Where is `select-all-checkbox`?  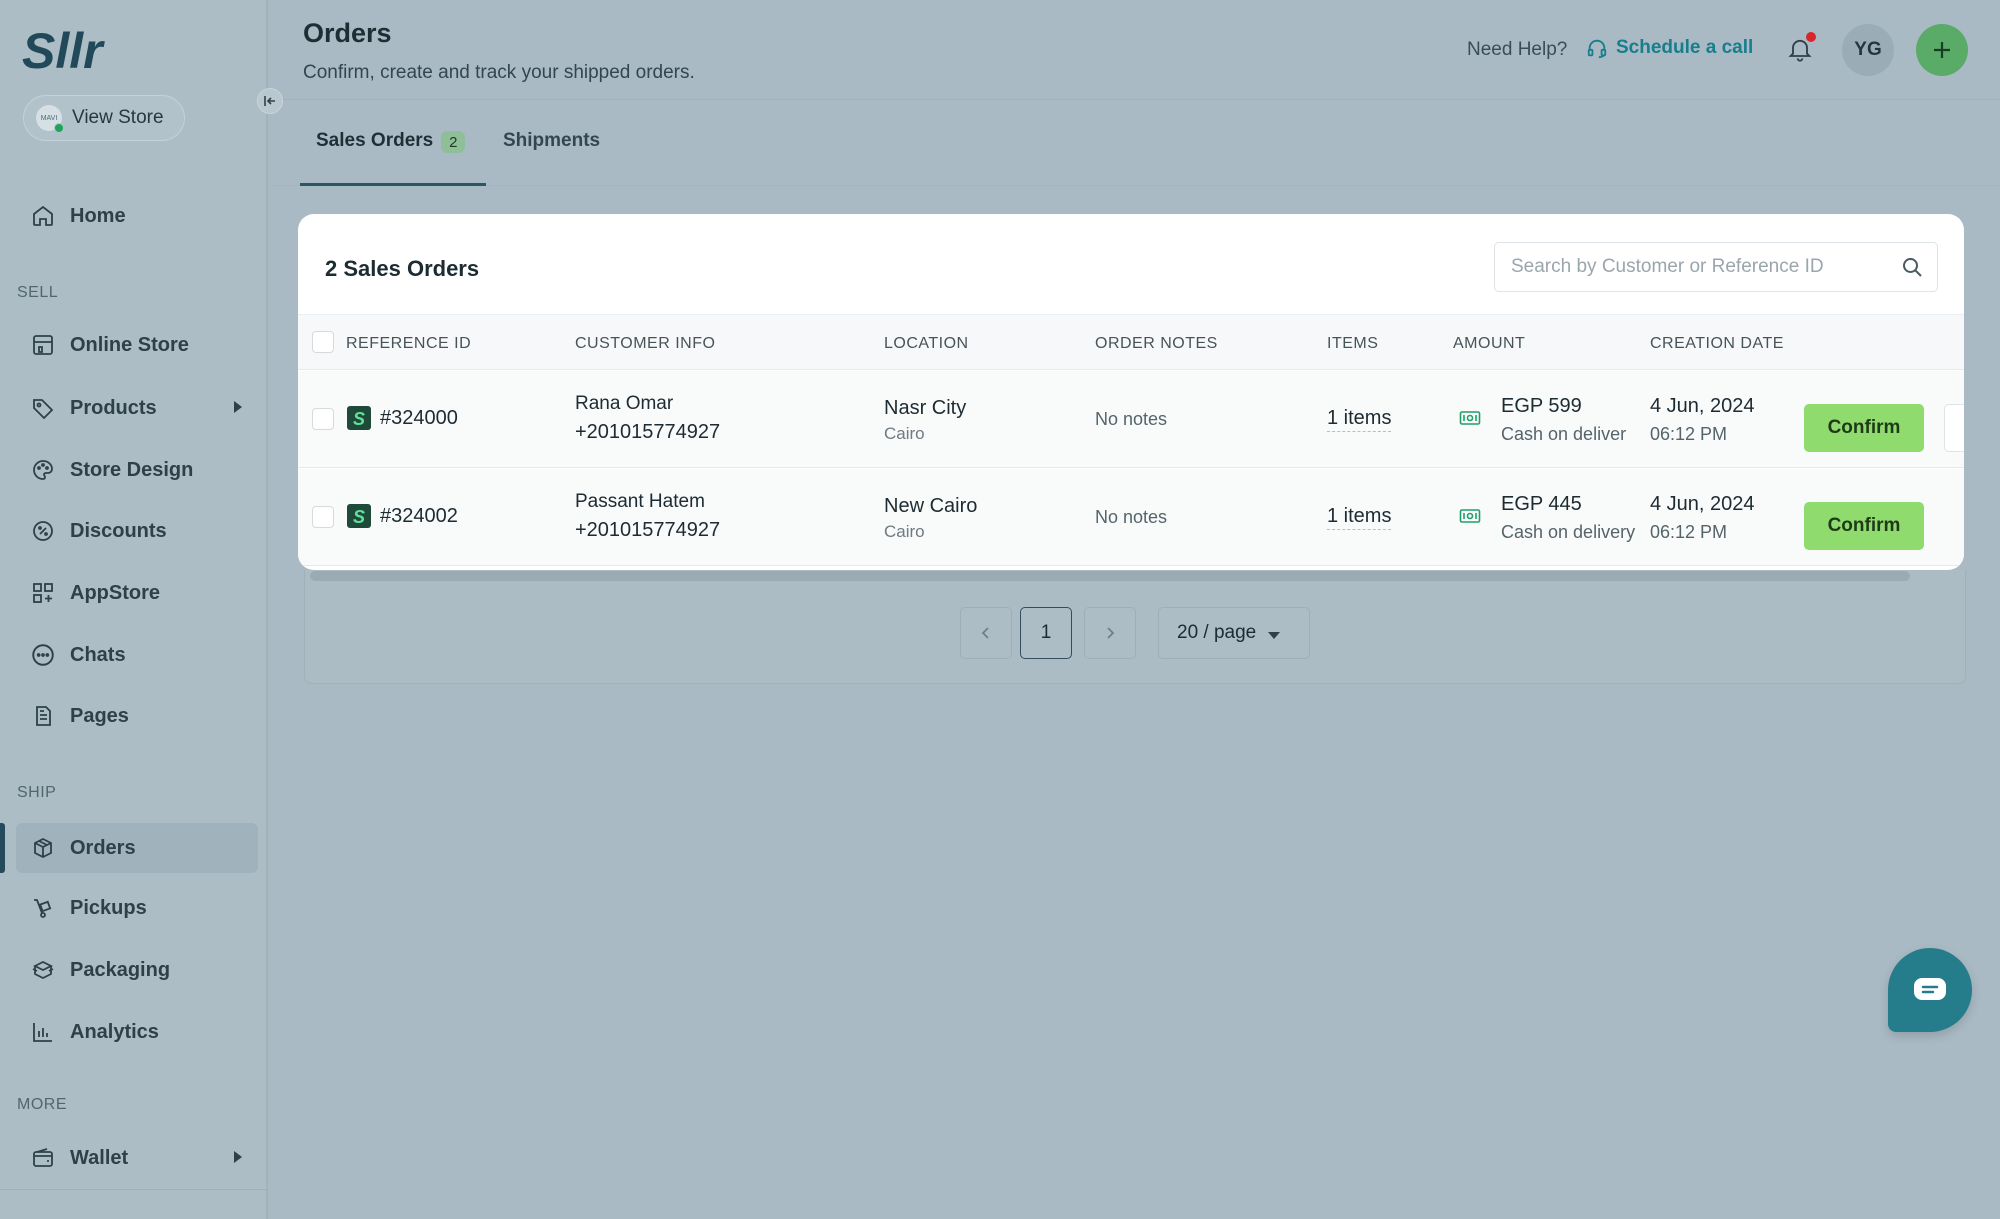 select-all-checkbox is located at coordinates (323, 342).